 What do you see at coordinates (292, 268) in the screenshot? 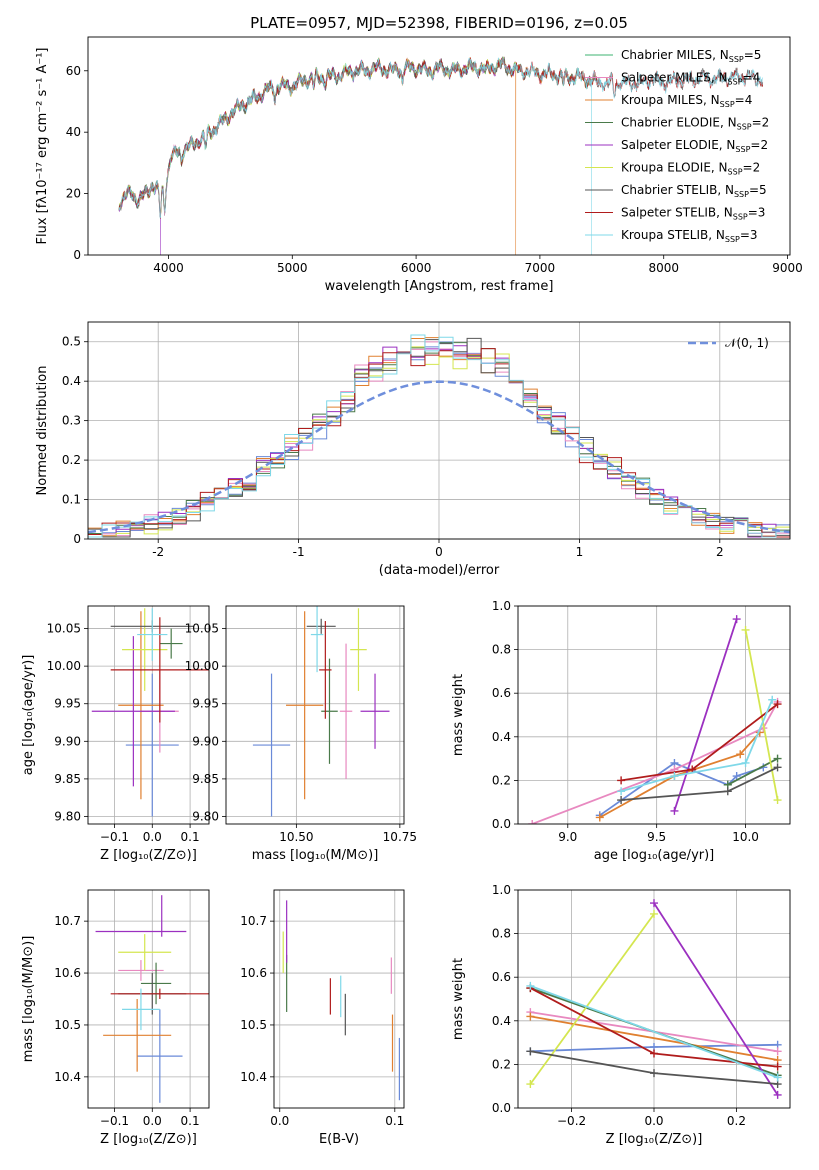
I see `x-tick-label: 5000` at bounding box center [292, 268].